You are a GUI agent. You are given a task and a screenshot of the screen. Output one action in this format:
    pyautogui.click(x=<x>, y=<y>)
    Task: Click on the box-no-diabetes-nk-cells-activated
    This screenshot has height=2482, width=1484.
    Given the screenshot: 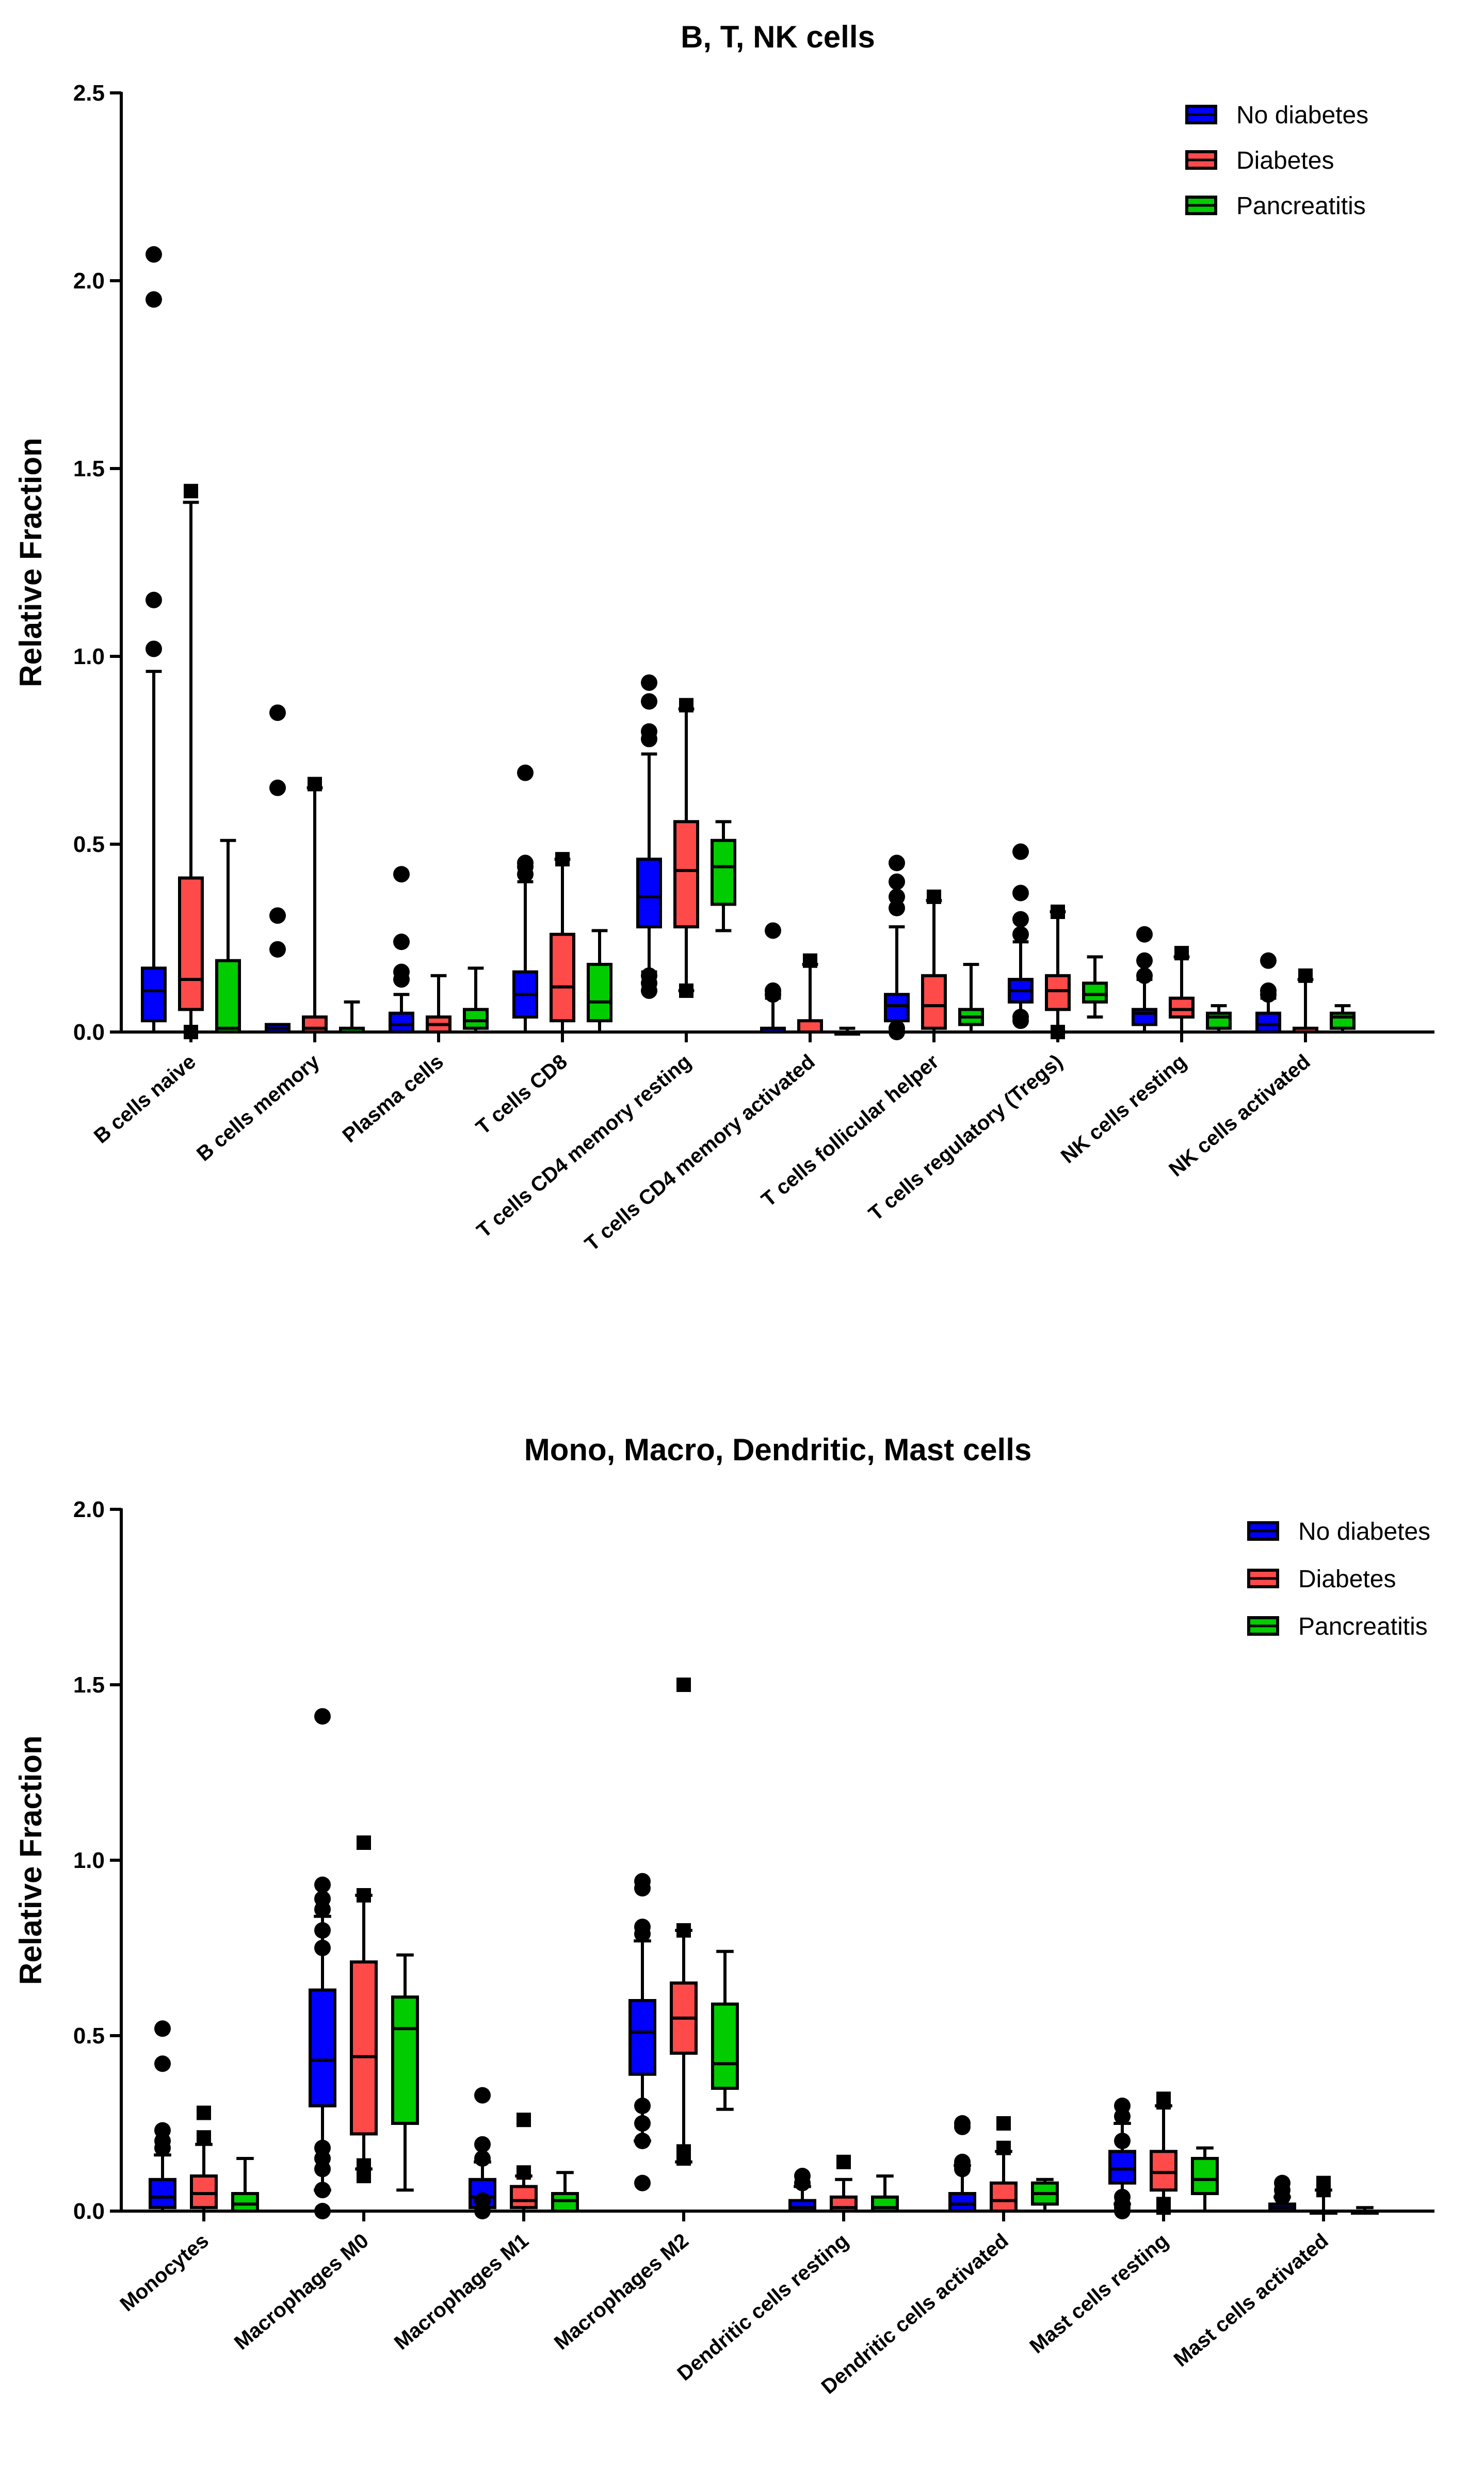 What is the action you would take?
    pyautogui.click(x=1268, y=993)
    